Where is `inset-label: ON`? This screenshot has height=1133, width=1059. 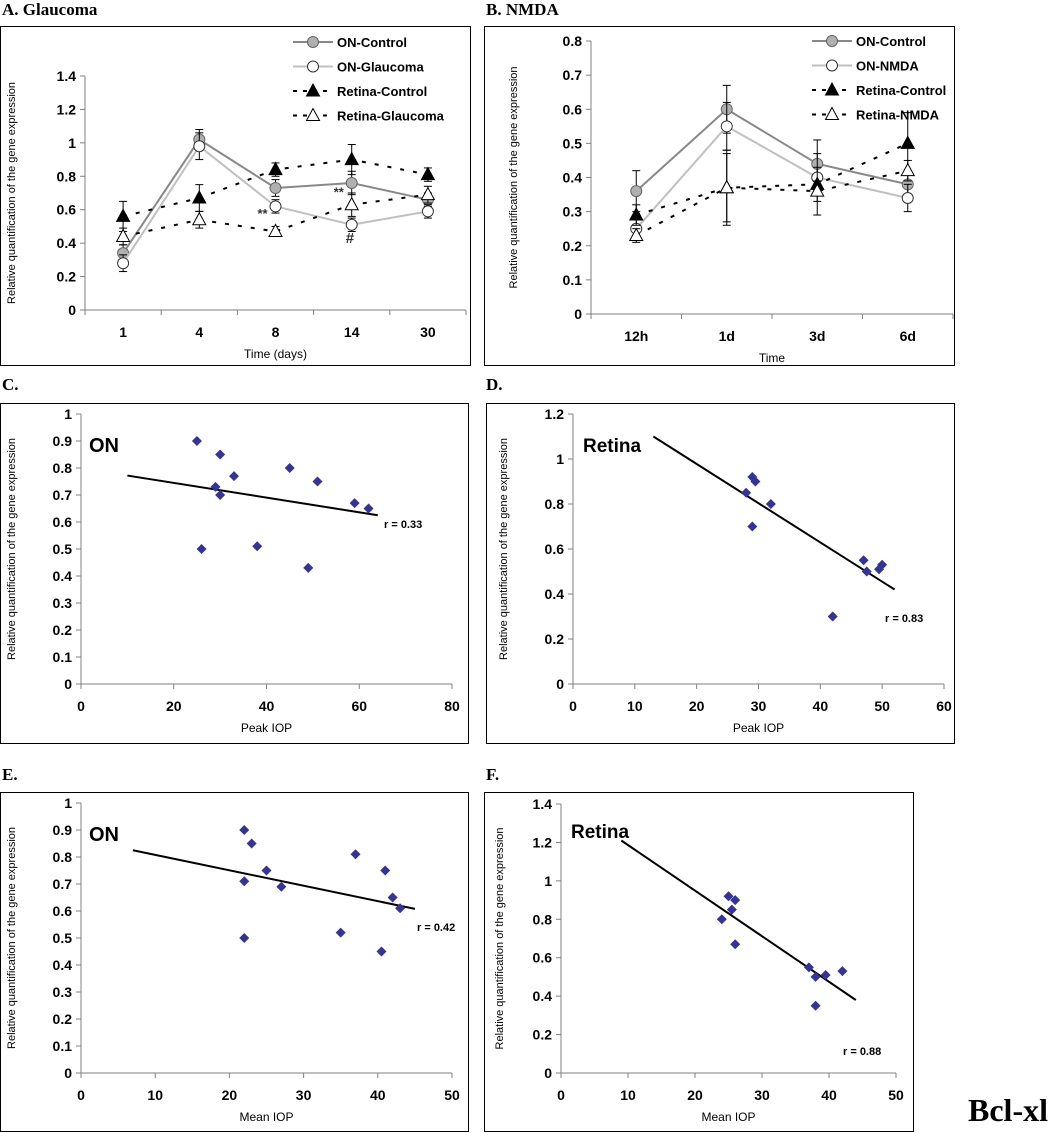
inset-label: ON is located at coordinates (104, 446).